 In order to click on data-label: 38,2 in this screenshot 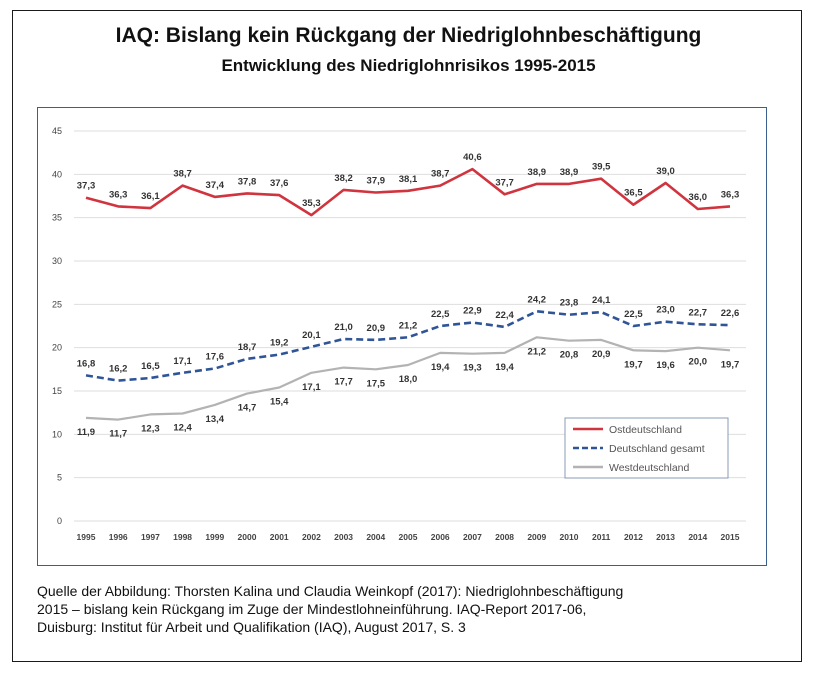, I will do `click(343, 178)`.